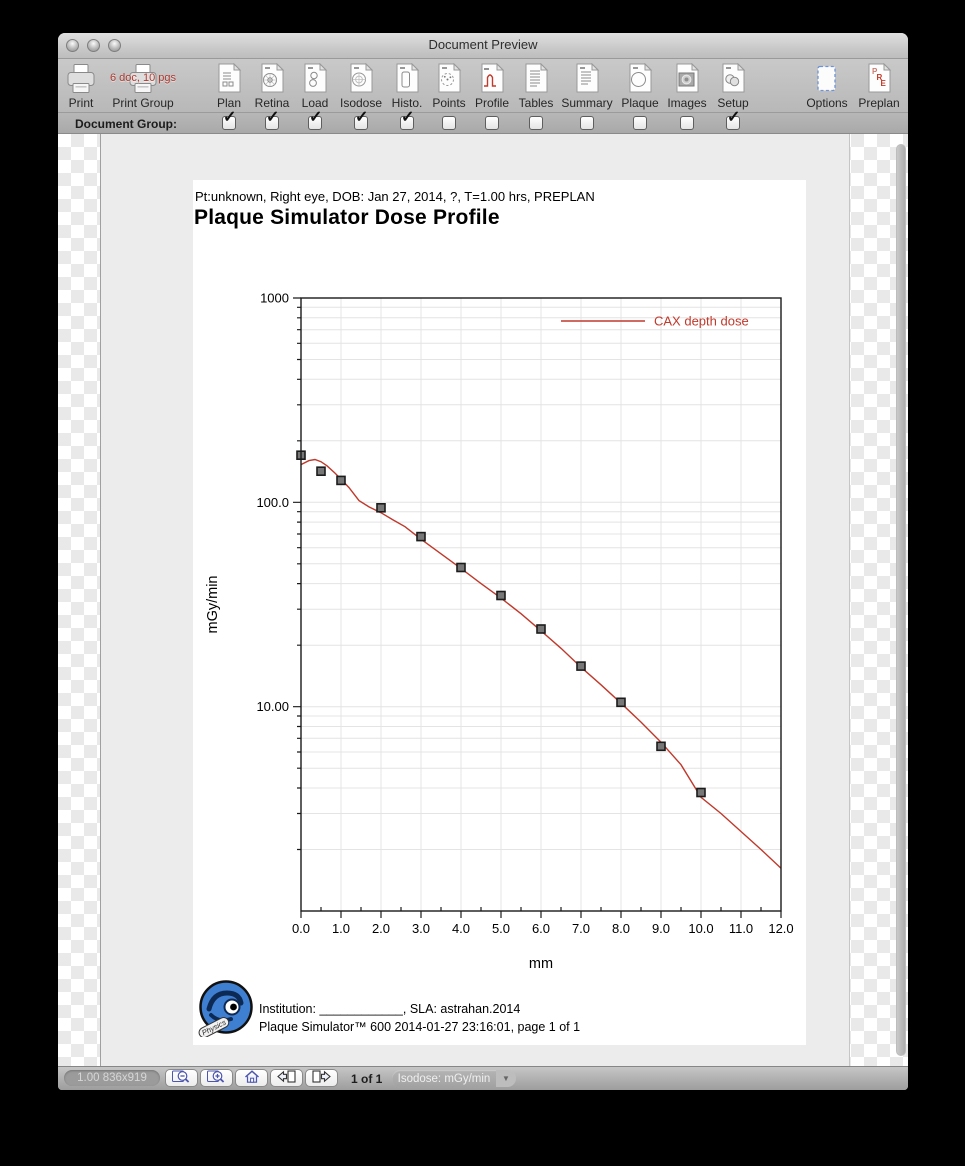 This screenshot has width=965, height=1166. I want to click on document-group-checkbox-load: ✓, so click(315, 120).